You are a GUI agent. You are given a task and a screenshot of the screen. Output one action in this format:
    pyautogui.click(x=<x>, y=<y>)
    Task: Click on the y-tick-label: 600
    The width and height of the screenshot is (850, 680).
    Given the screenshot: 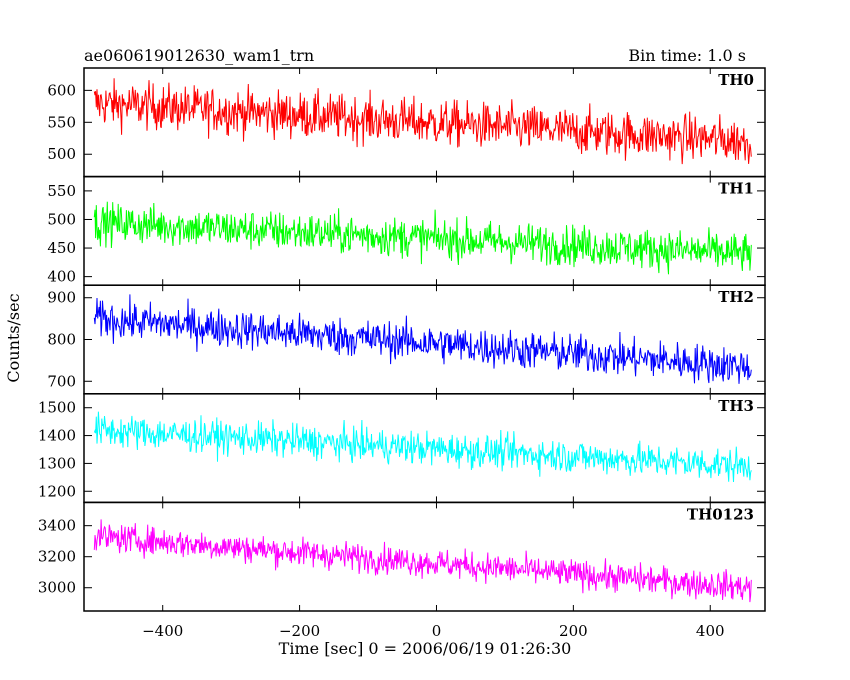 What is the action you would take?
    pyautogui.click(x=61, y=90)
    